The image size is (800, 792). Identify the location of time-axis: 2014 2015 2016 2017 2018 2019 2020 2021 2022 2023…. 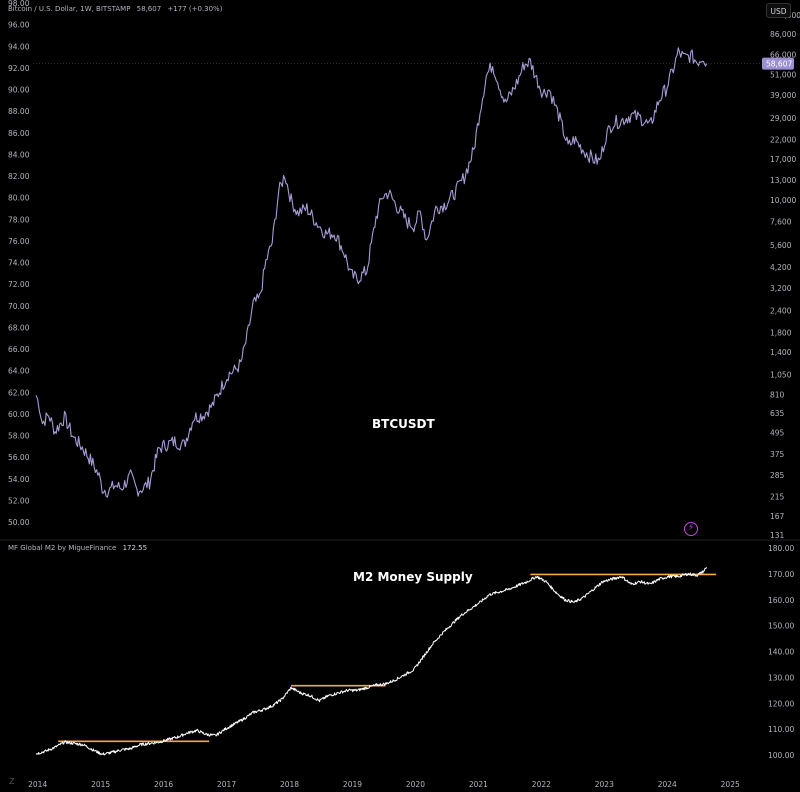
(384, 784).